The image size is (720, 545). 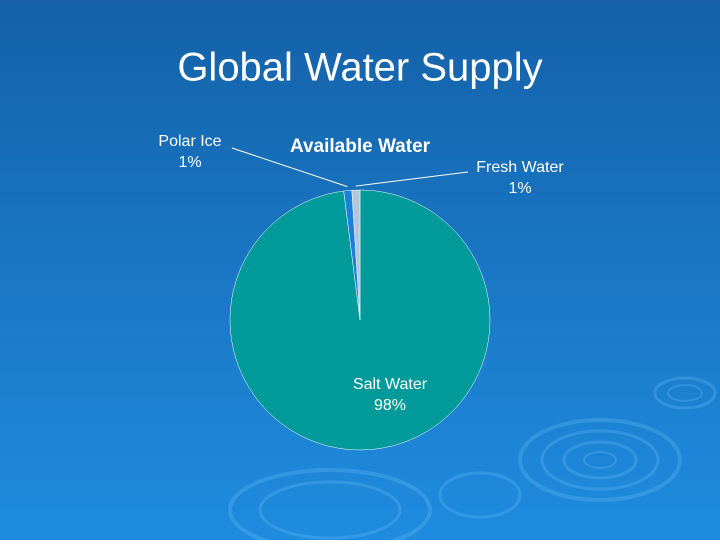 What do you see at coordinates (390, 405) in the screenshot?
I see `slice-value-label: 98%` at bounding box center [390, 405].